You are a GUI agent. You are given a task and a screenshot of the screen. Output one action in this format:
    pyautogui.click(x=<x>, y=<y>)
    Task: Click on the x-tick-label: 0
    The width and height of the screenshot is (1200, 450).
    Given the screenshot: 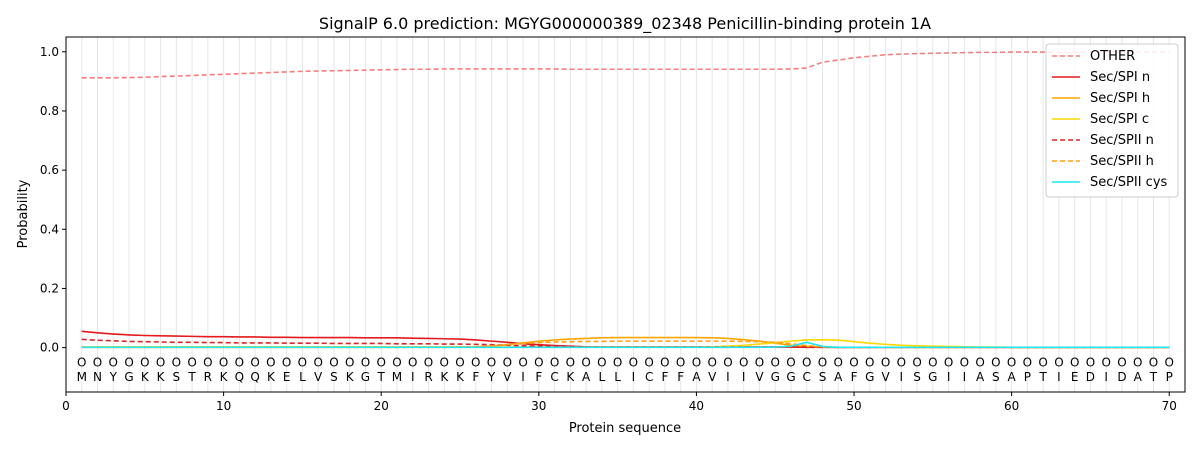 What is the action you would take?
    pyautogui.click(x=66, y=406)
    